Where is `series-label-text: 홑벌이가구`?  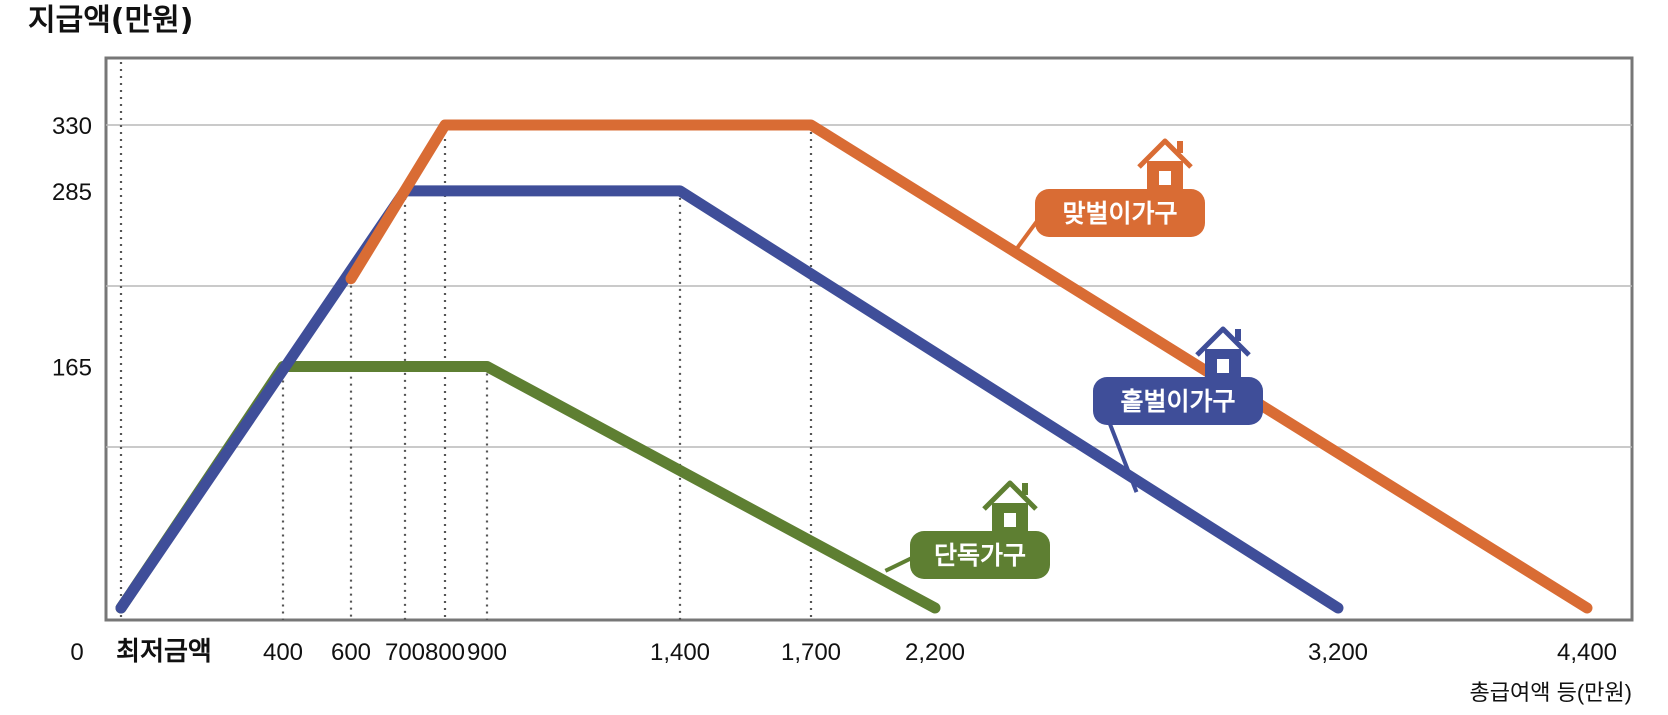
series-label-text: 홑벌이가구 is located at coordinates (1177, 401).